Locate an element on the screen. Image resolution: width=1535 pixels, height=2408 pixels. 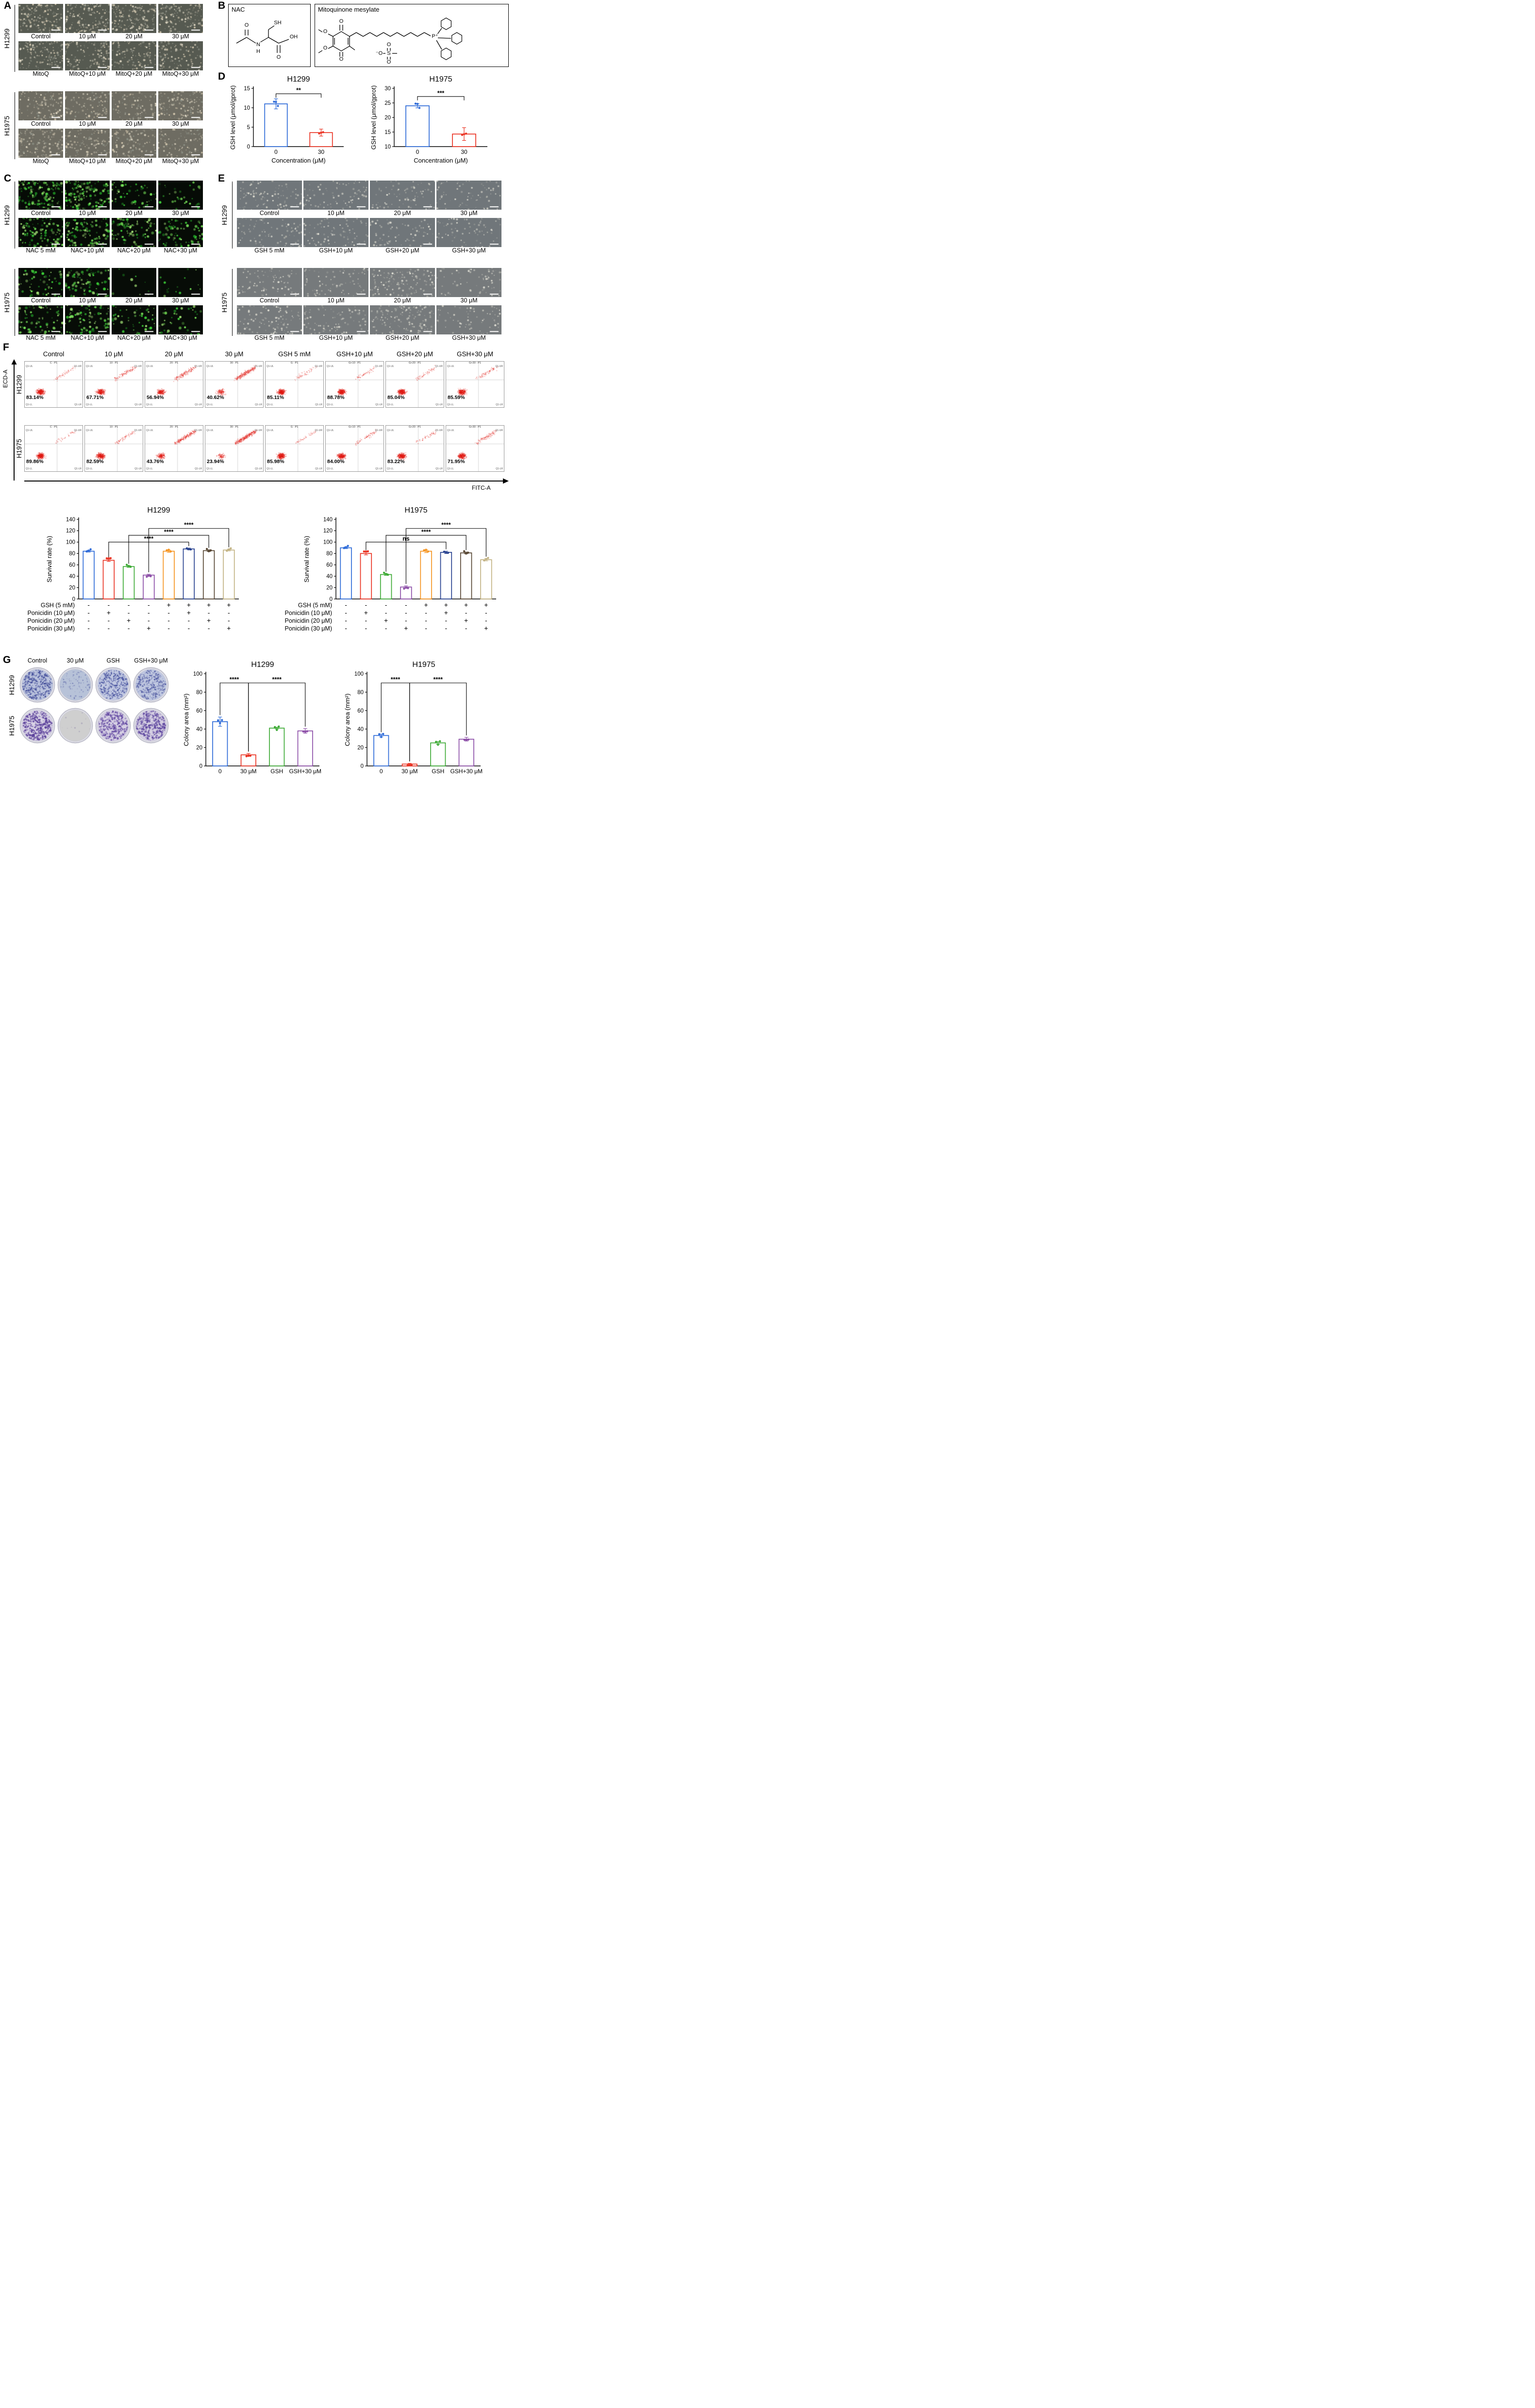
flow-plot: G+20 : P1 Q1-UL Q1-UR Q1-LL Q1-LR 83.22% is located at coordinates (415, 449).